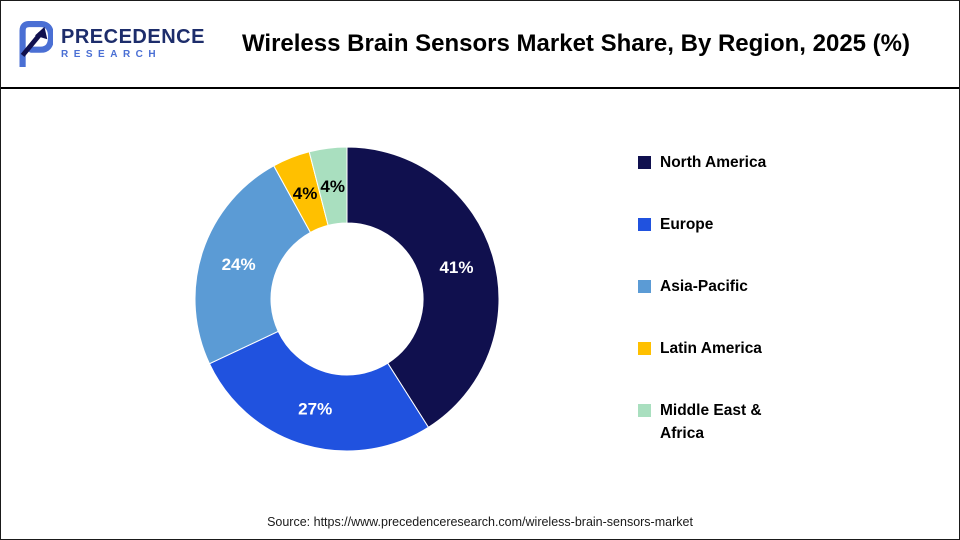 Image resolution: width=960 pixels, height=540 pixels. I want to click on brand-logo-text: PRECEDENCE RESEARCH, so click(133, 44).